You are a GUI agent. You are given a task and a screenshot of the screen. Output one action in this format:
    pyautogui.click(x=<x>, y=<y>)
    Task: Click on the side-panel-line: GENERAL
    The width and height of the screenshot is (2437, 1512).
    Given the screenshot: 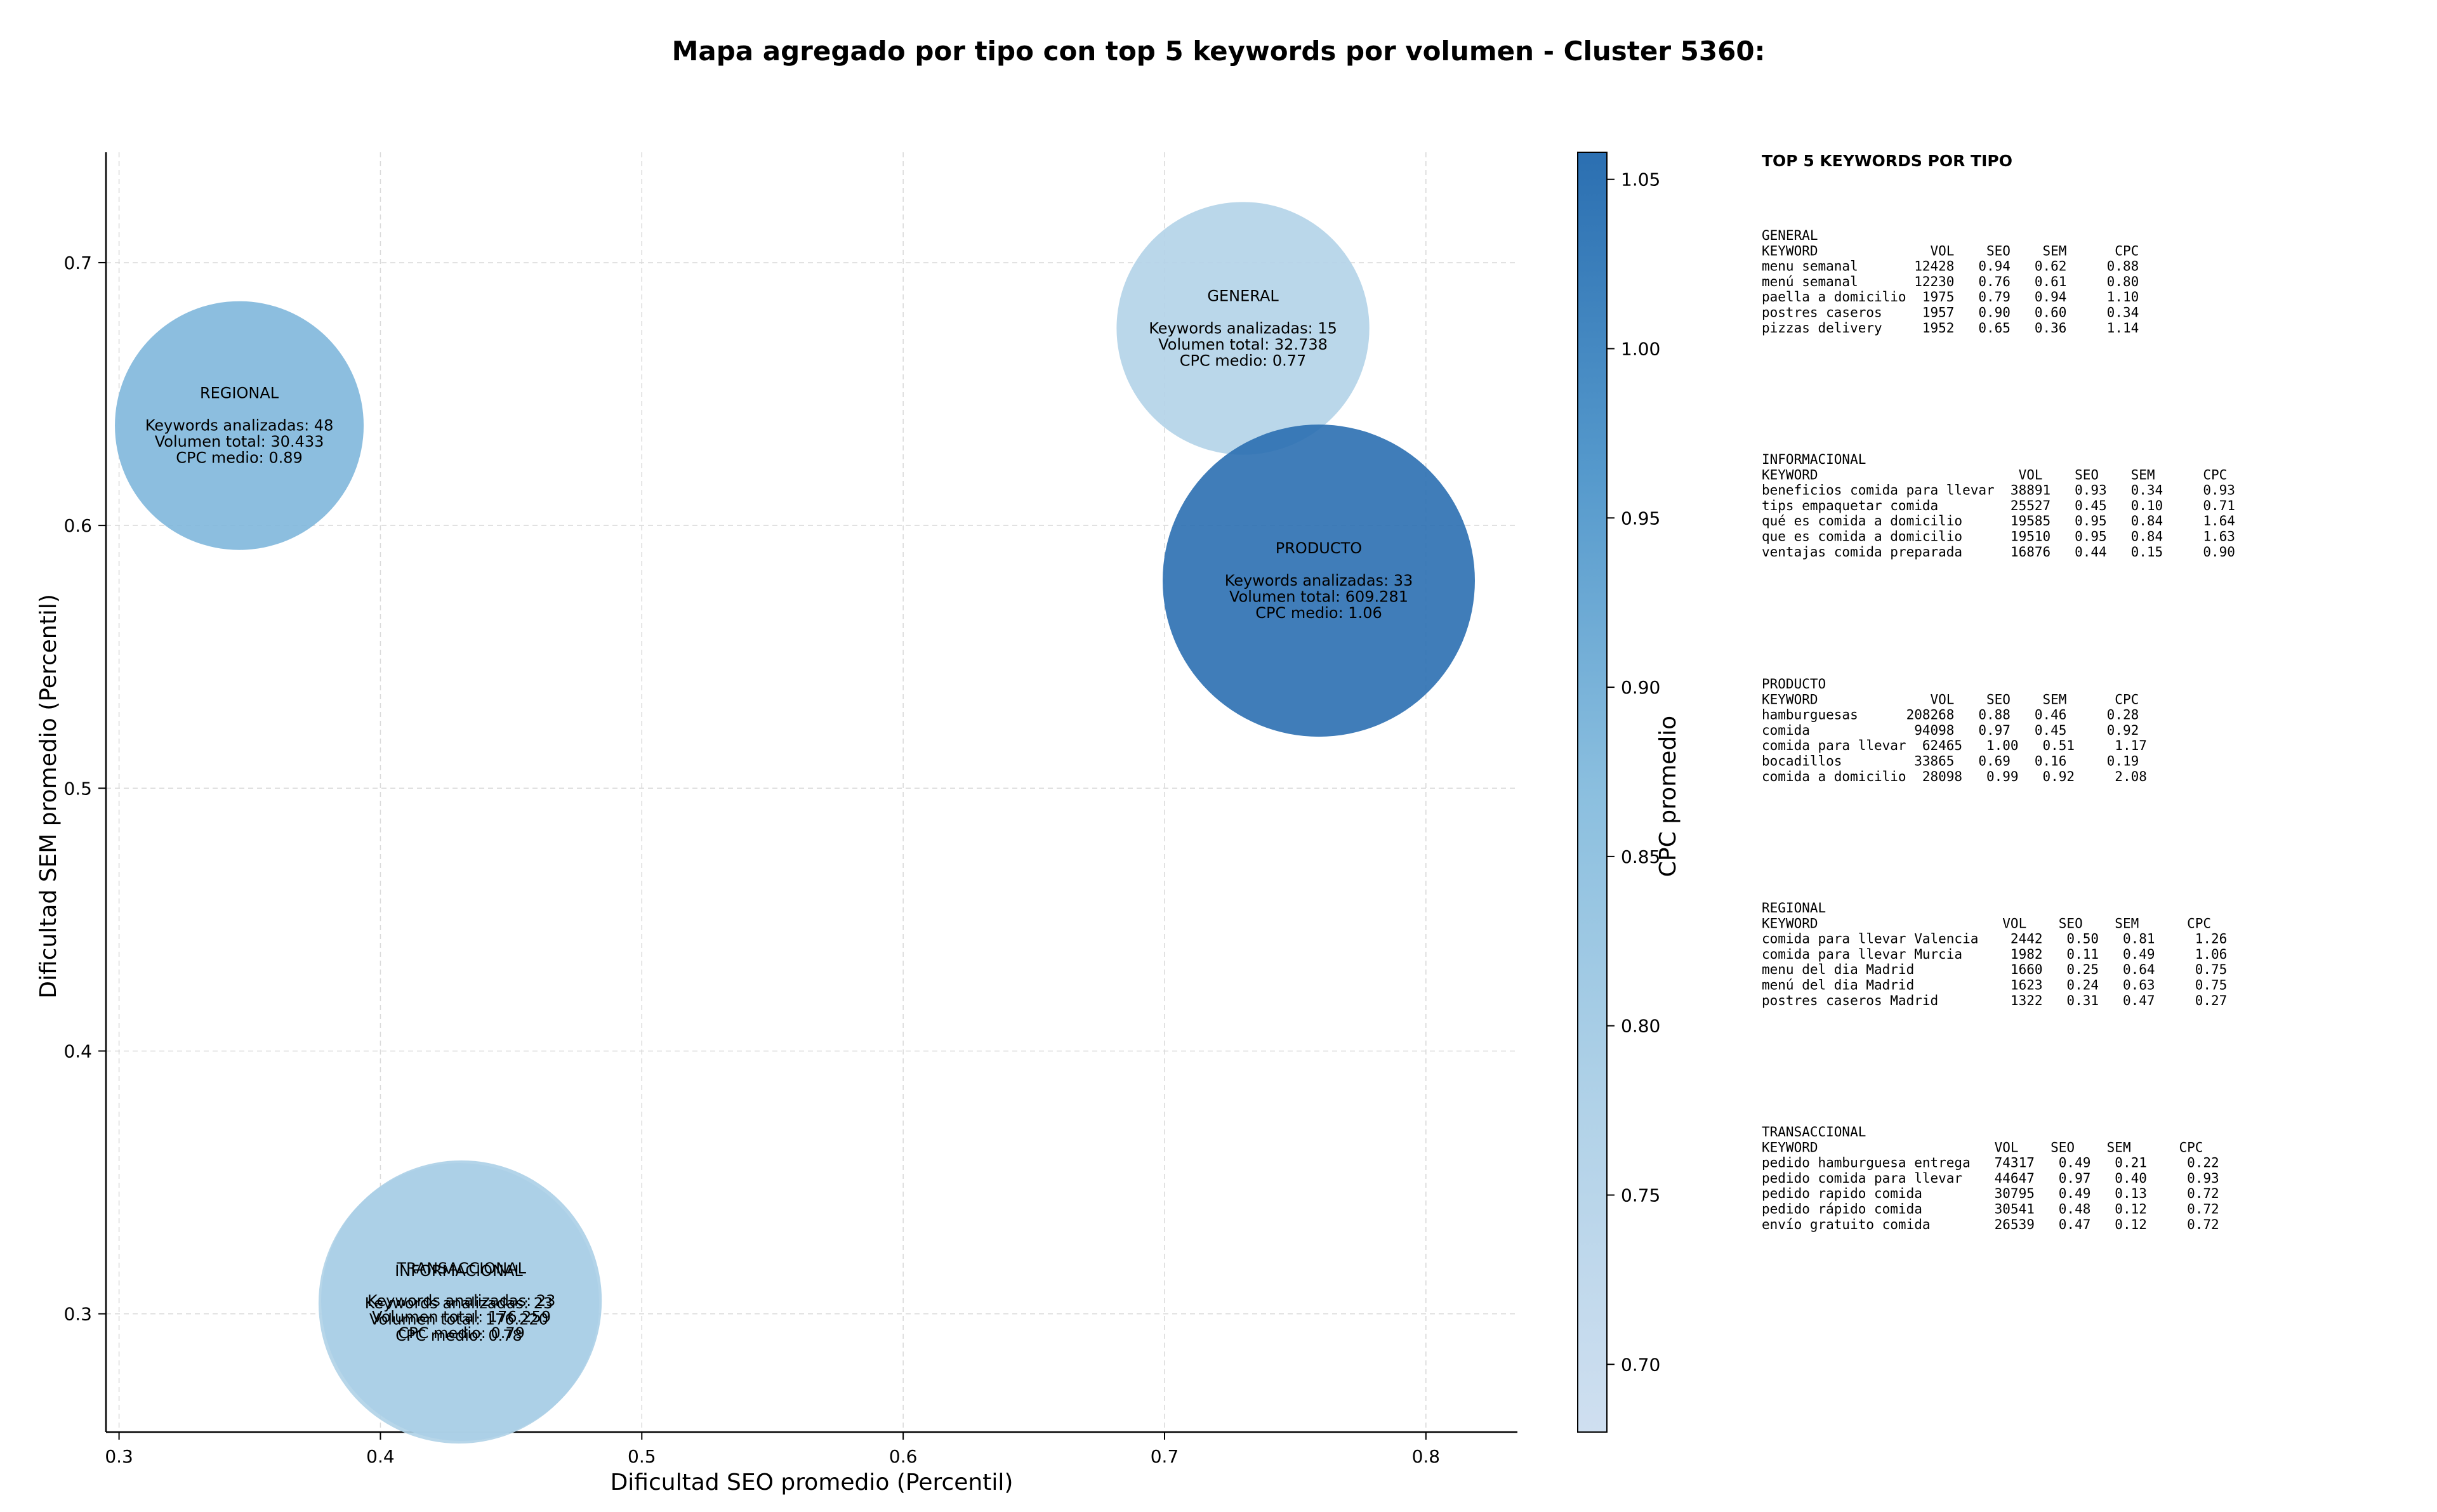 What is the action you would take?
    pyautogui.click(x=1790, y=236)
    